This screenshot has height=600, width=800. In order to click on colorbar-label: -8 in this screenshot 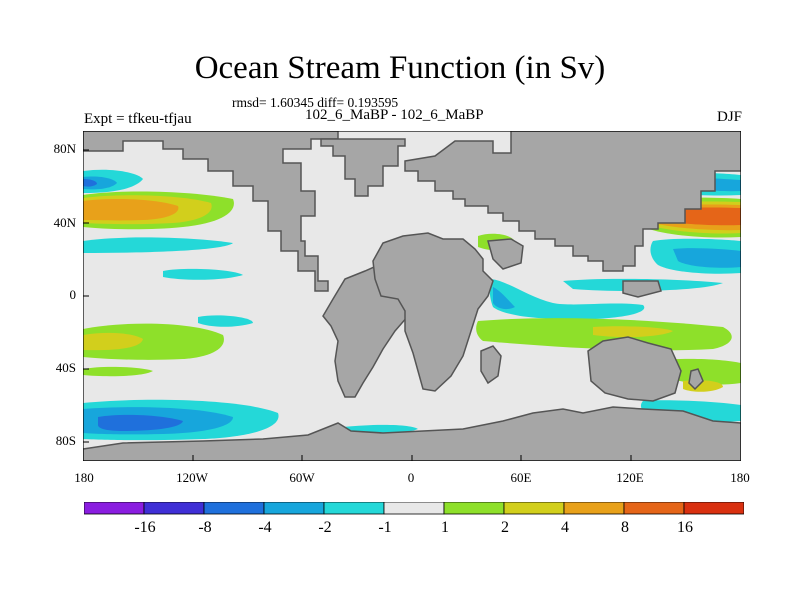, I will do `click(205, 527)`.